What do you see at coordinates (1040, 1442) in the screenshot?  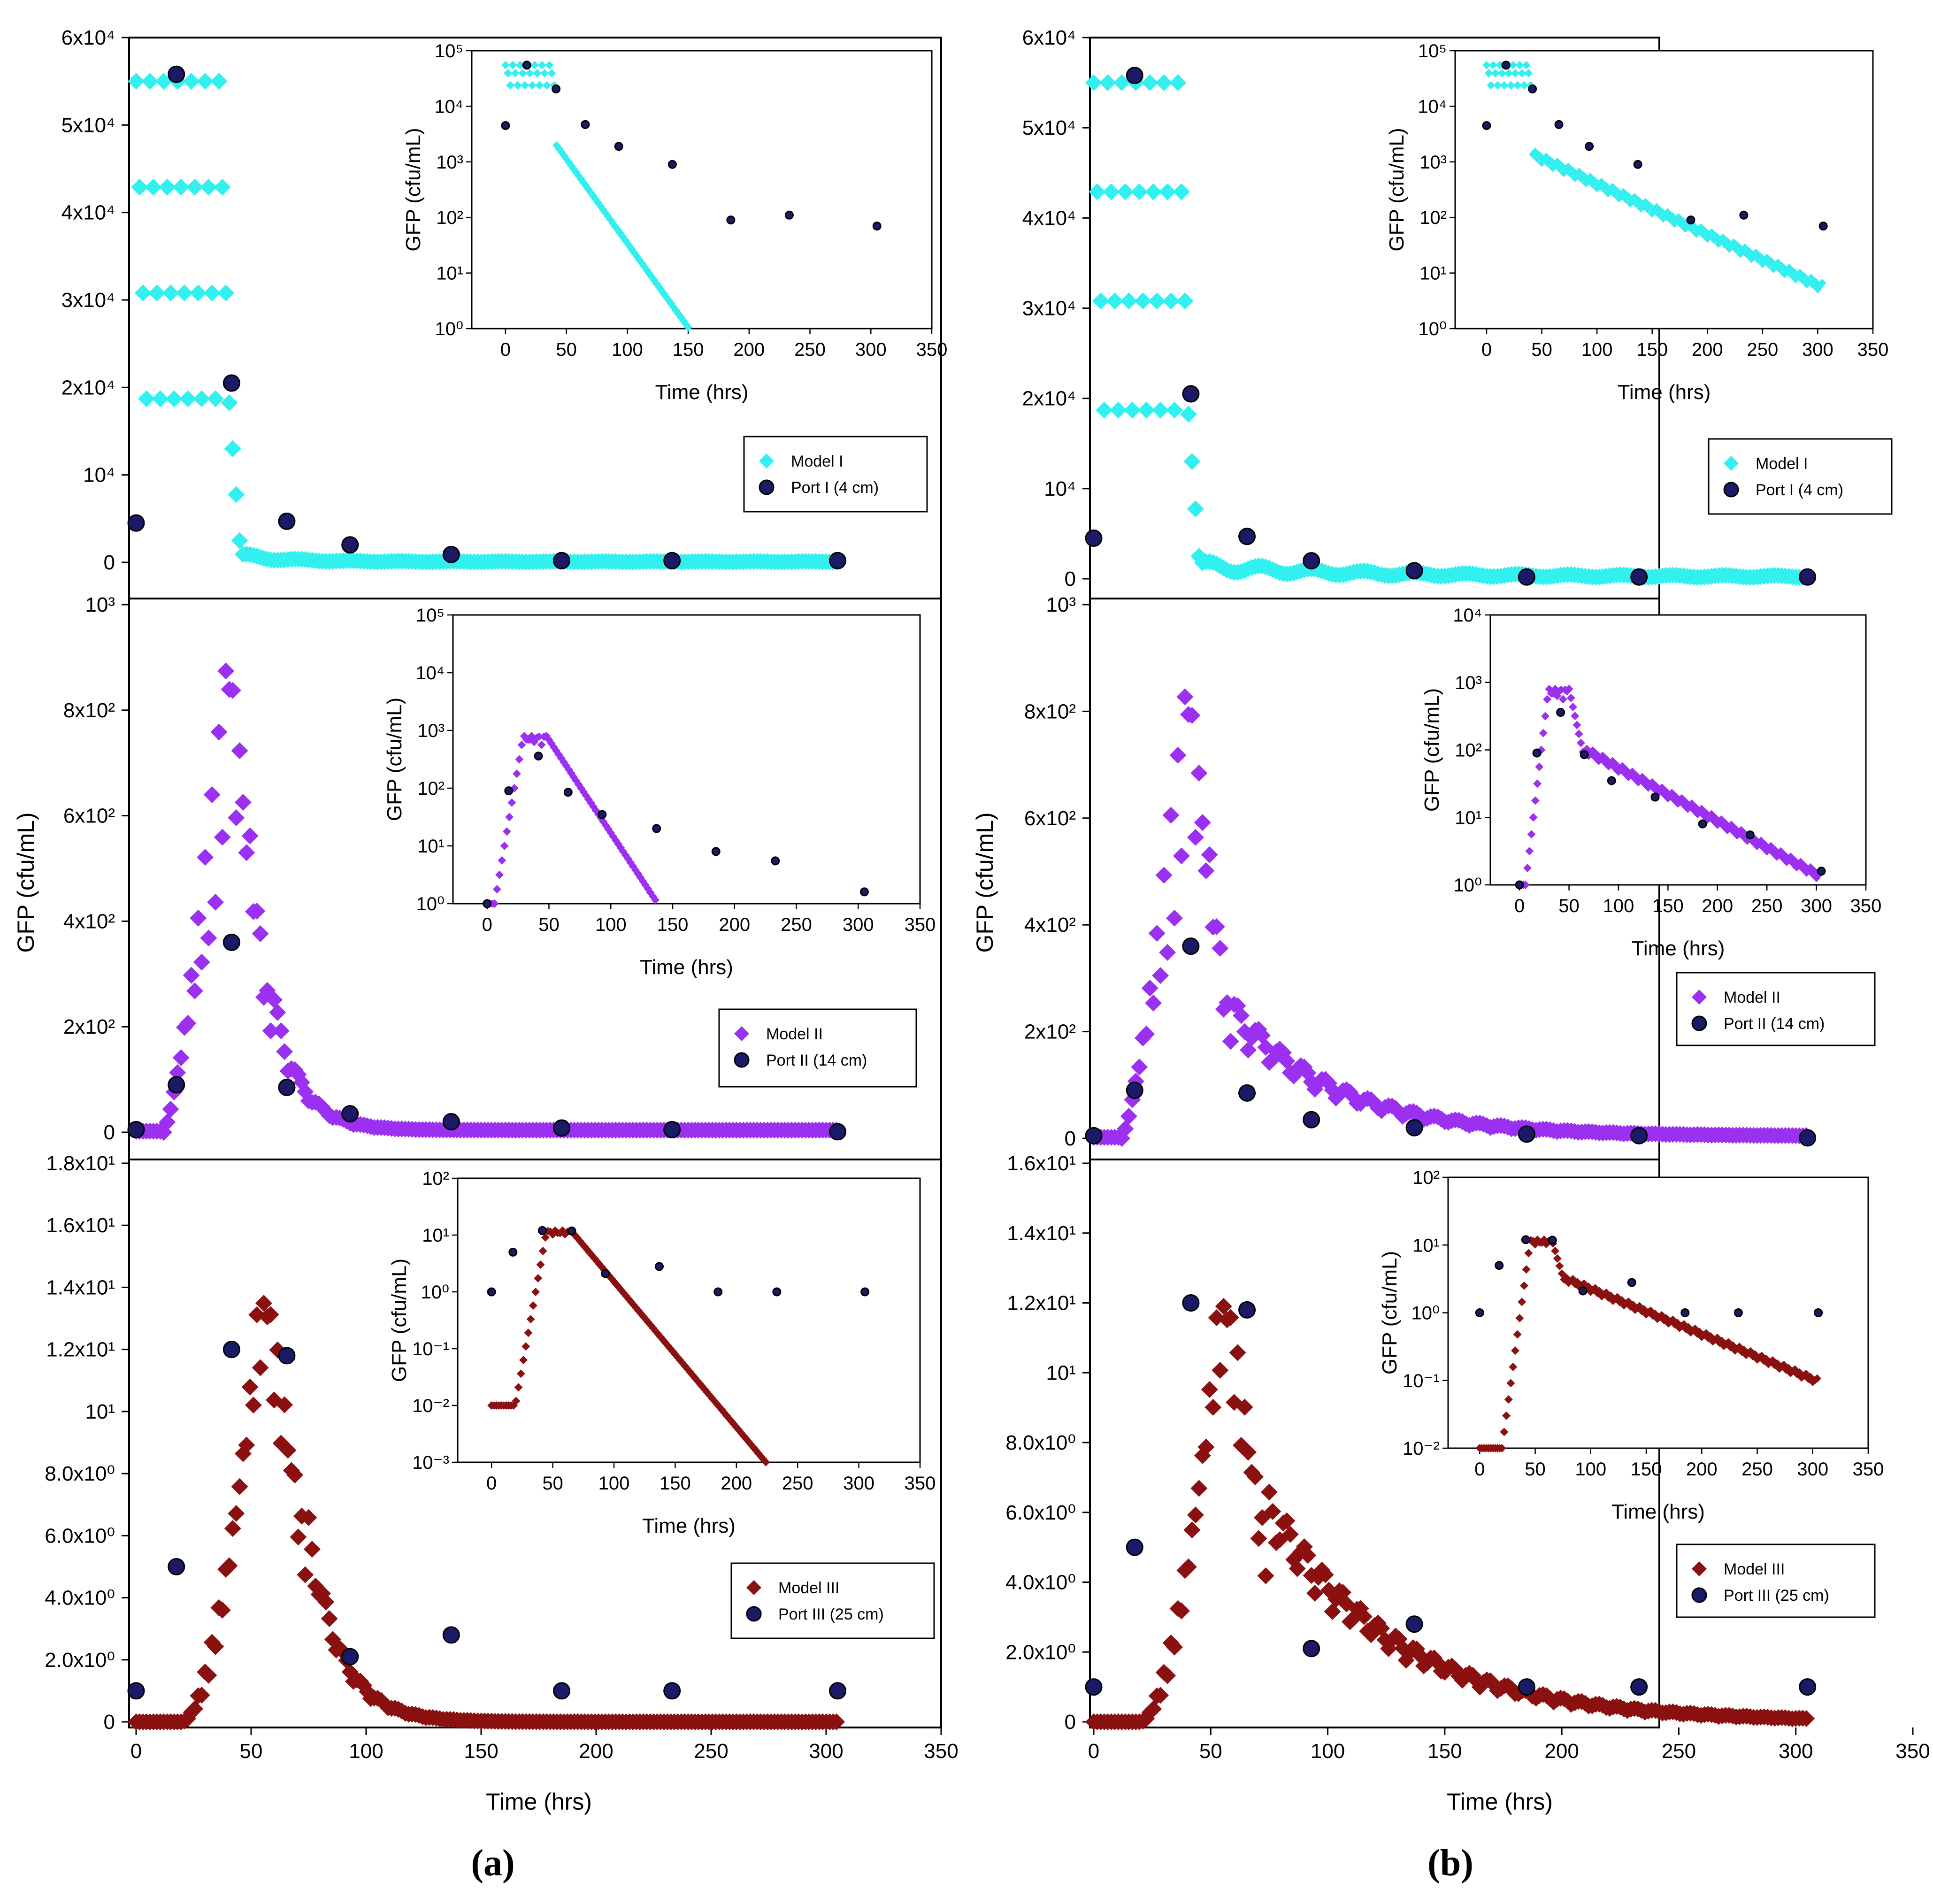 I see `y-tick-label: 8.0x10⁰` at bounding box center [1040, 1442].